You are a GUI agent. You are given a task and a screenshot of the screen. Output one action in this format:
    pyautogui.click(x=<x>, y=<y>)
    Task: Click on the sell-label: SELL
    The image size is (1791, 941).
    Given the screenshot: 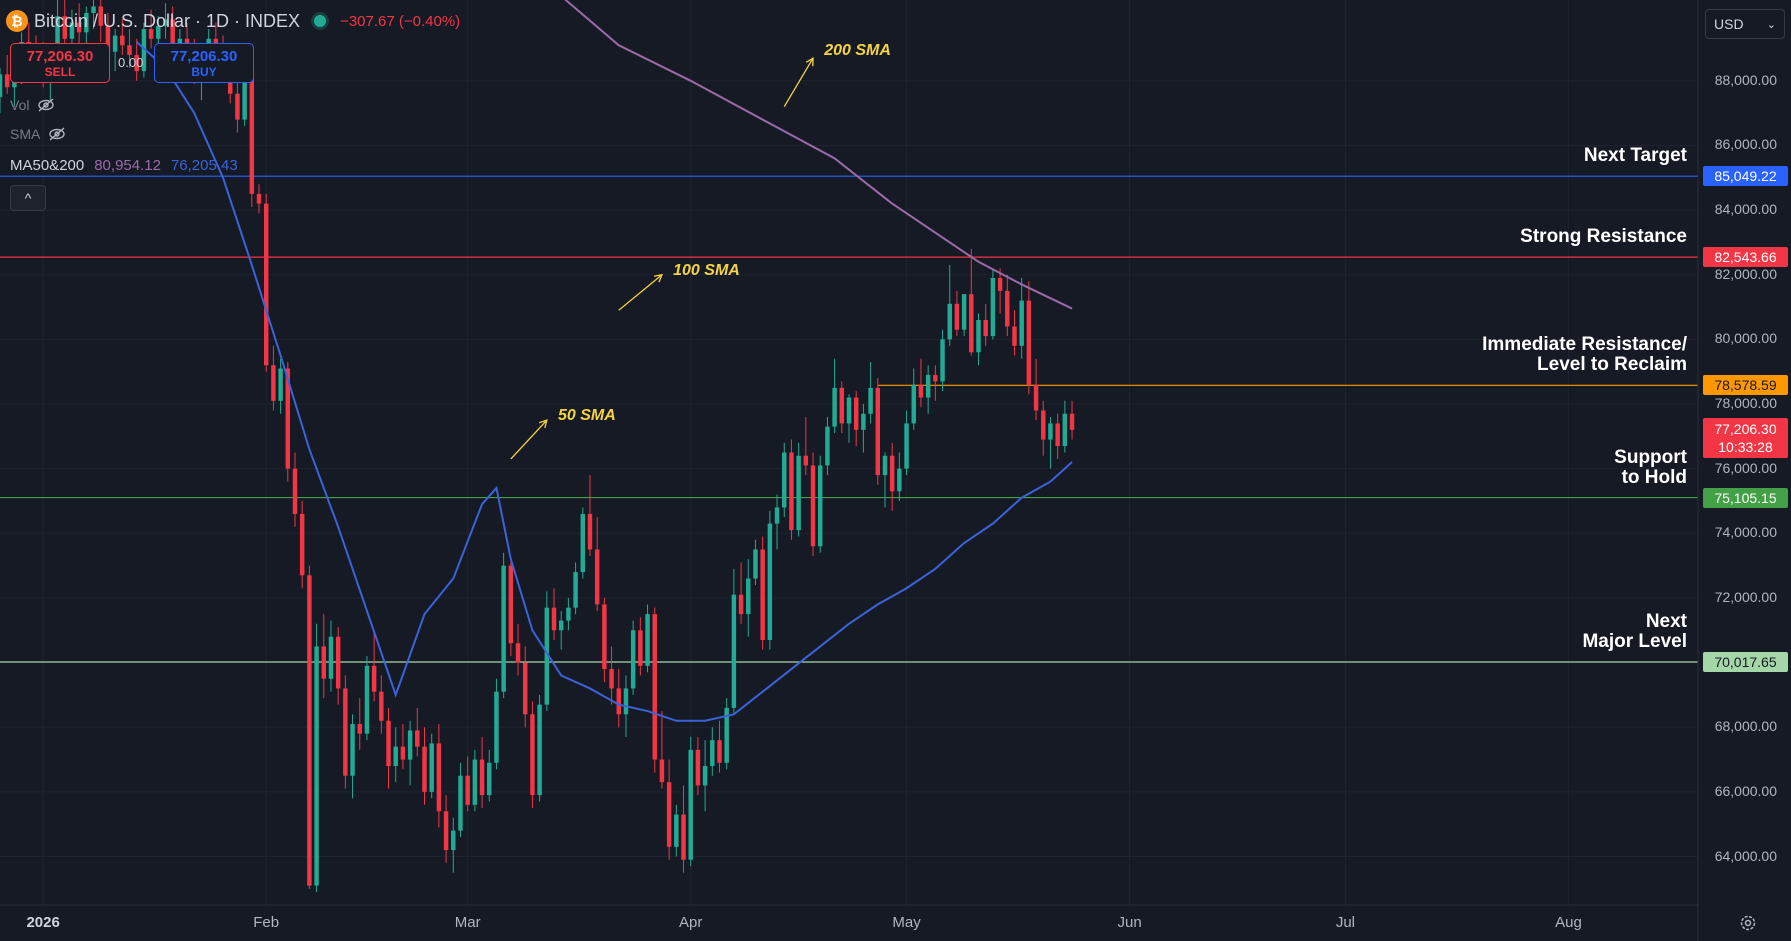 What is the action you would take?
    pyautogui.click(x=60, y=71)
    